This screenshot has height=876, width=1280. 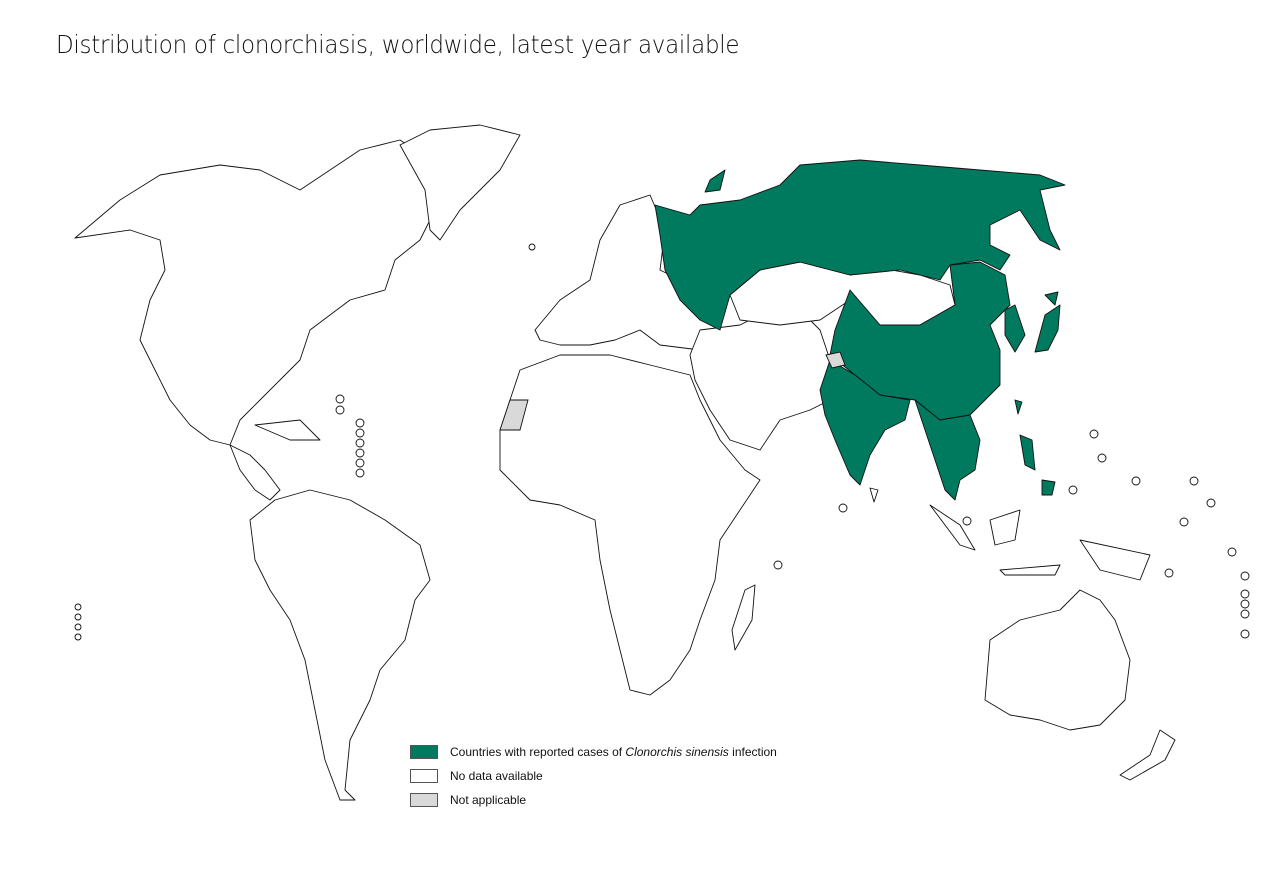 I want to click on region-southeast-asia, so click(x=947, y=450).